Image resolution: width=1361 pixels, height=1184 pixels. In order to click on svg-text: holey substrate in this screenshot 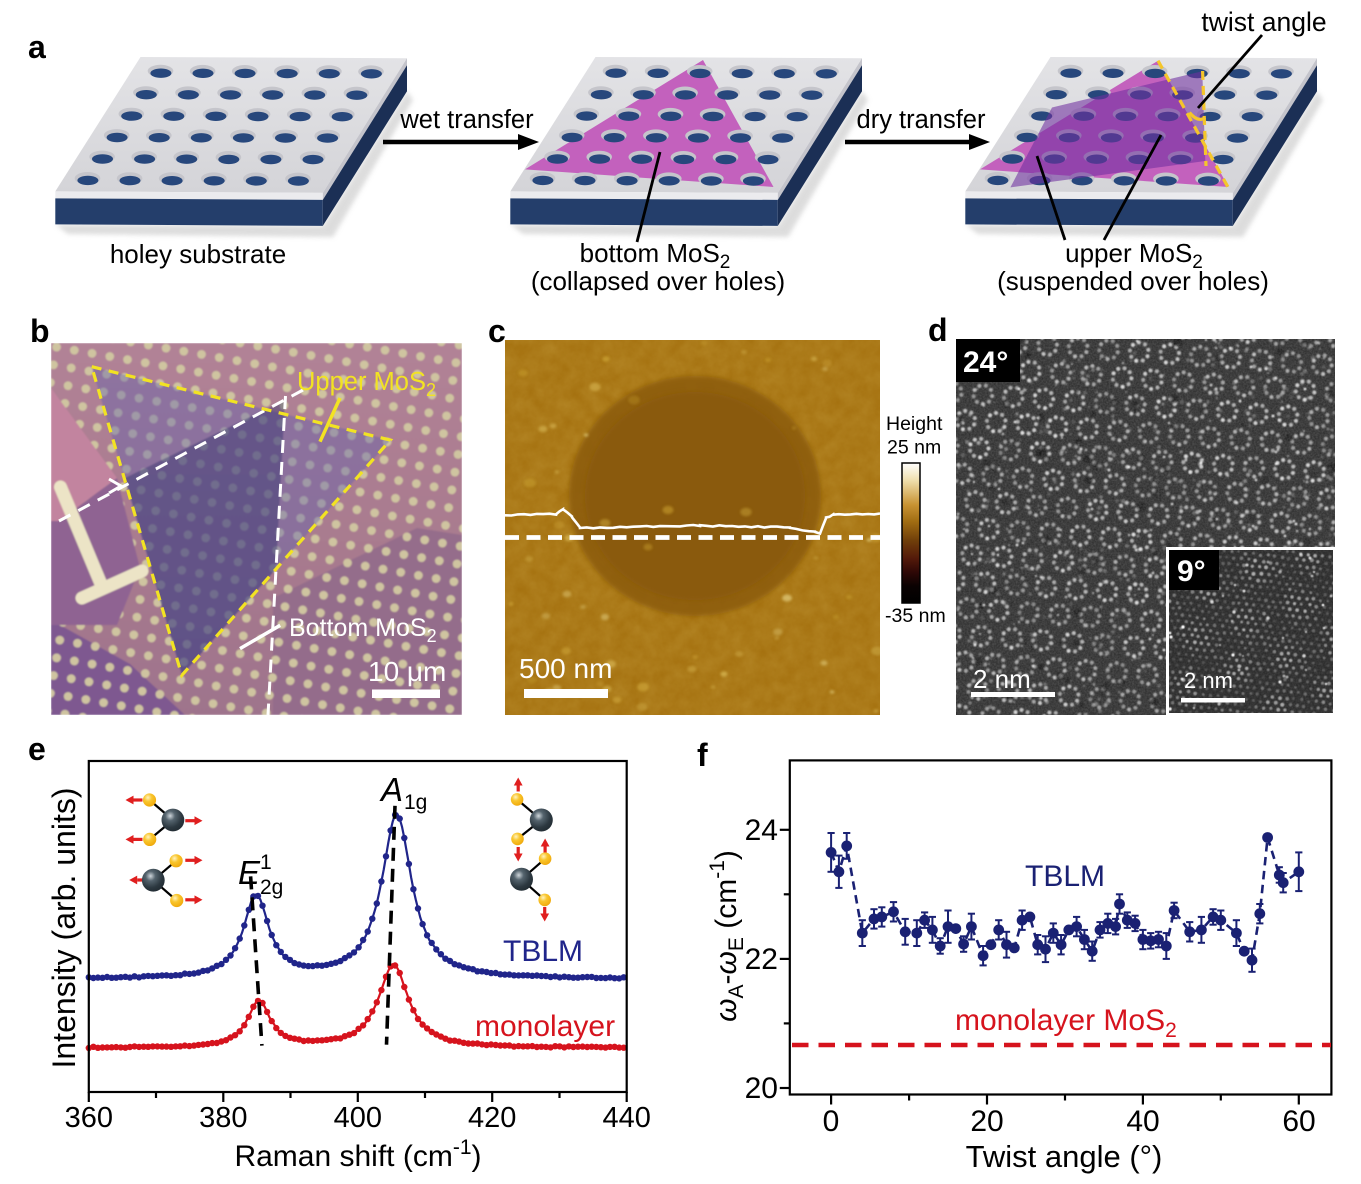, I will do `click(198, 254)`.